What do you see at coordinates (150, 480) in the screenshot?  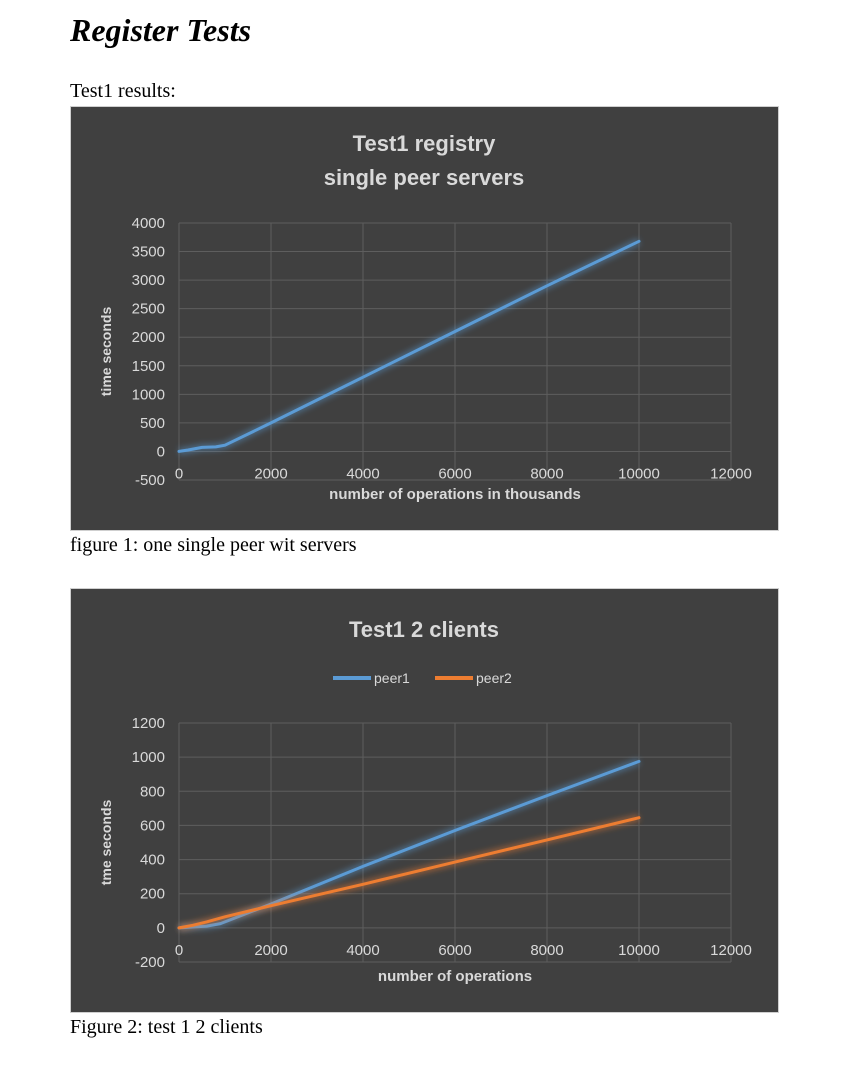 I see `y-tick-label: -500` at bounding box center [150, 480].